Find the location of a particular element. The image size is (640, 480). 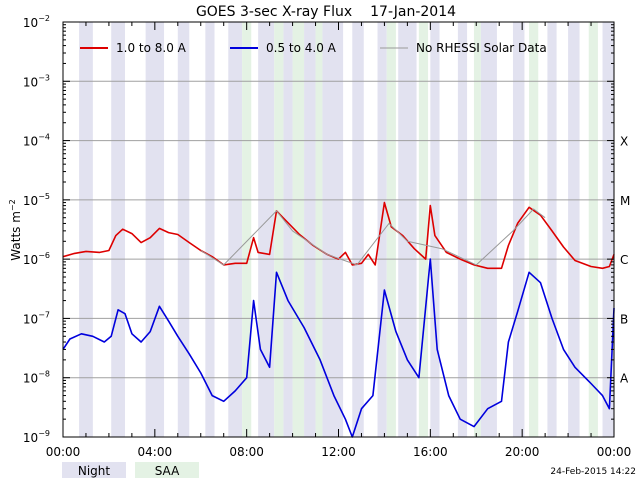

bottom-legend: Night SAA is located at coordinates (130, 470).